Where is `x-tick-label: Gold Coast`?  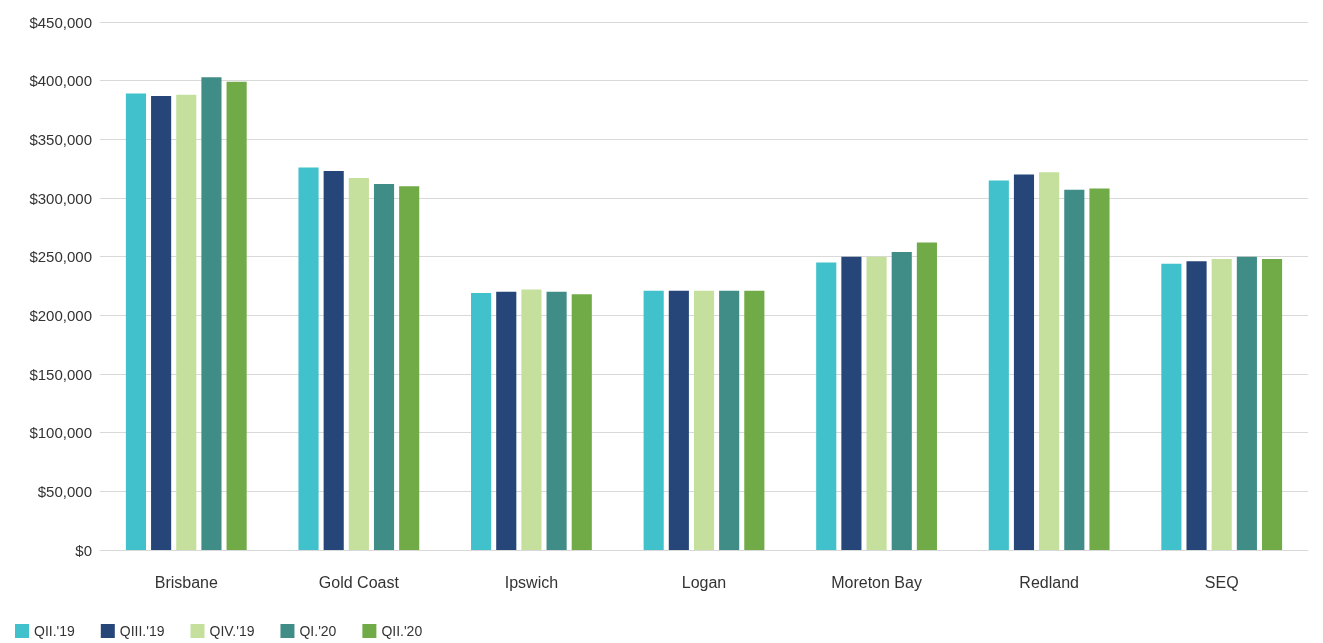 x-tick-label: Gold Coast is located at coordinates (359, 582).